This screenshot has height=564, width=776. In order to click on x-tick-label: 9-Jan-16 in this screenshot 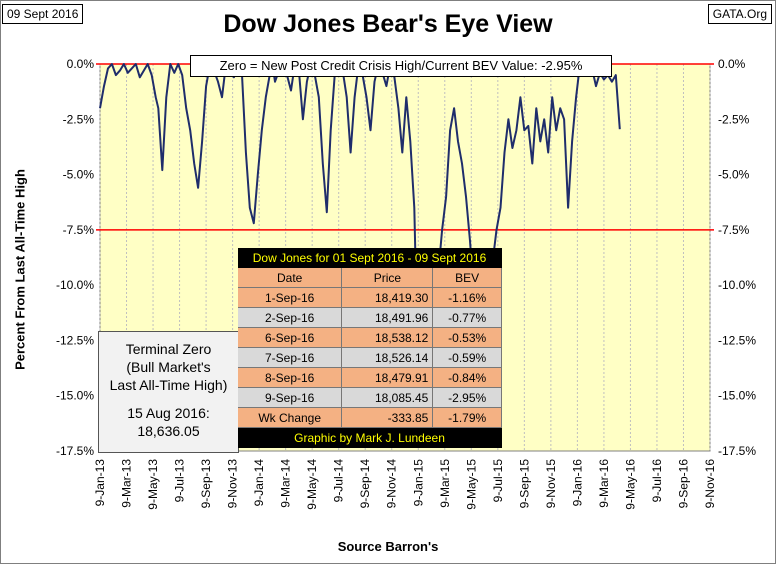, I will do `click(577, 483)`.